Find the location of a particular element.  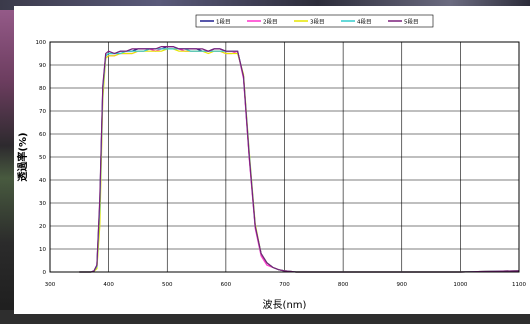

x-tick-label: 700 is located at coordinates (284, 285).